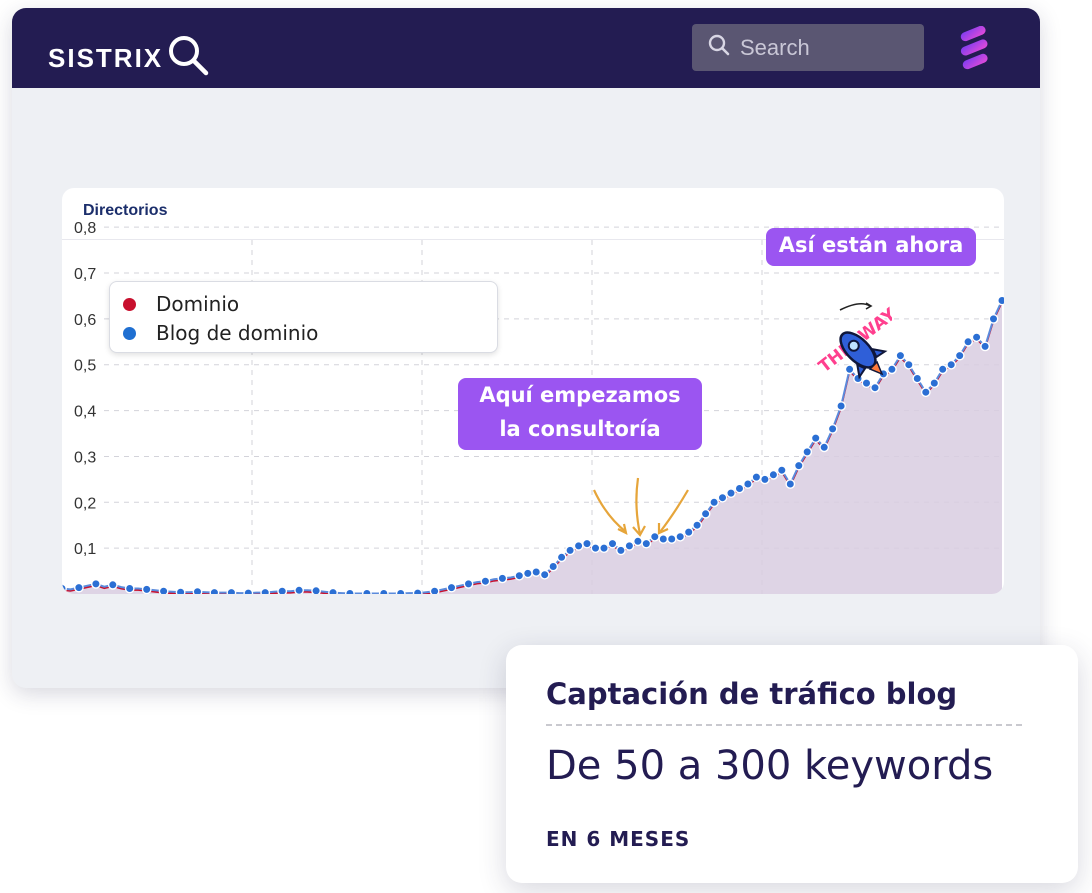  I want to click on legend-item-dominio: Dominio, so click(181, 304).